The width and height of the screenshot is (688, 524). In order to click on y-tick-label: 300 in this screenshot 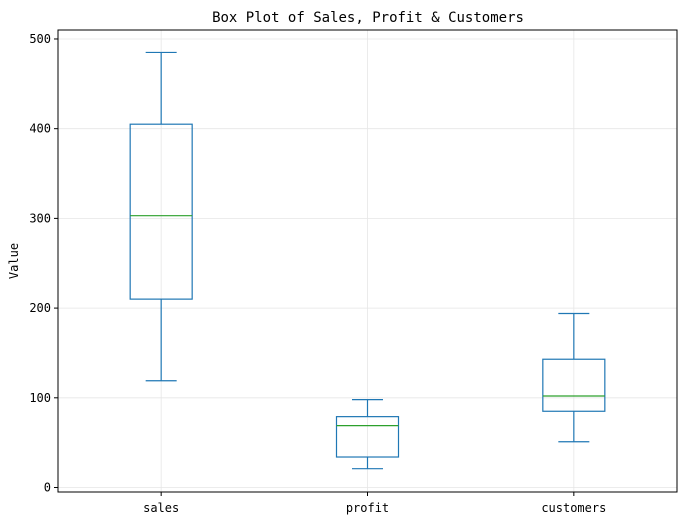, I will do `click(40, 218)`.